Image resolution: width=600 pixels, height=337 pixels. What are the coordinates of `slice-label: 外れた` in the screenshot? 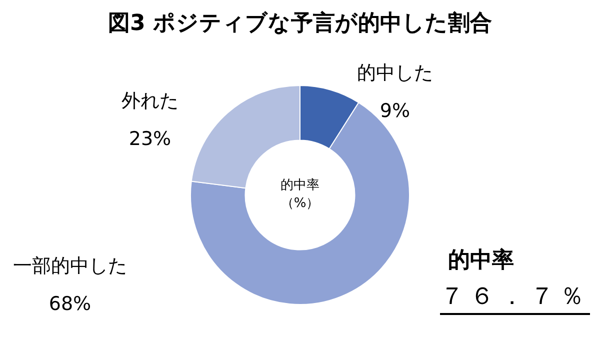 It's located at (150, 101).